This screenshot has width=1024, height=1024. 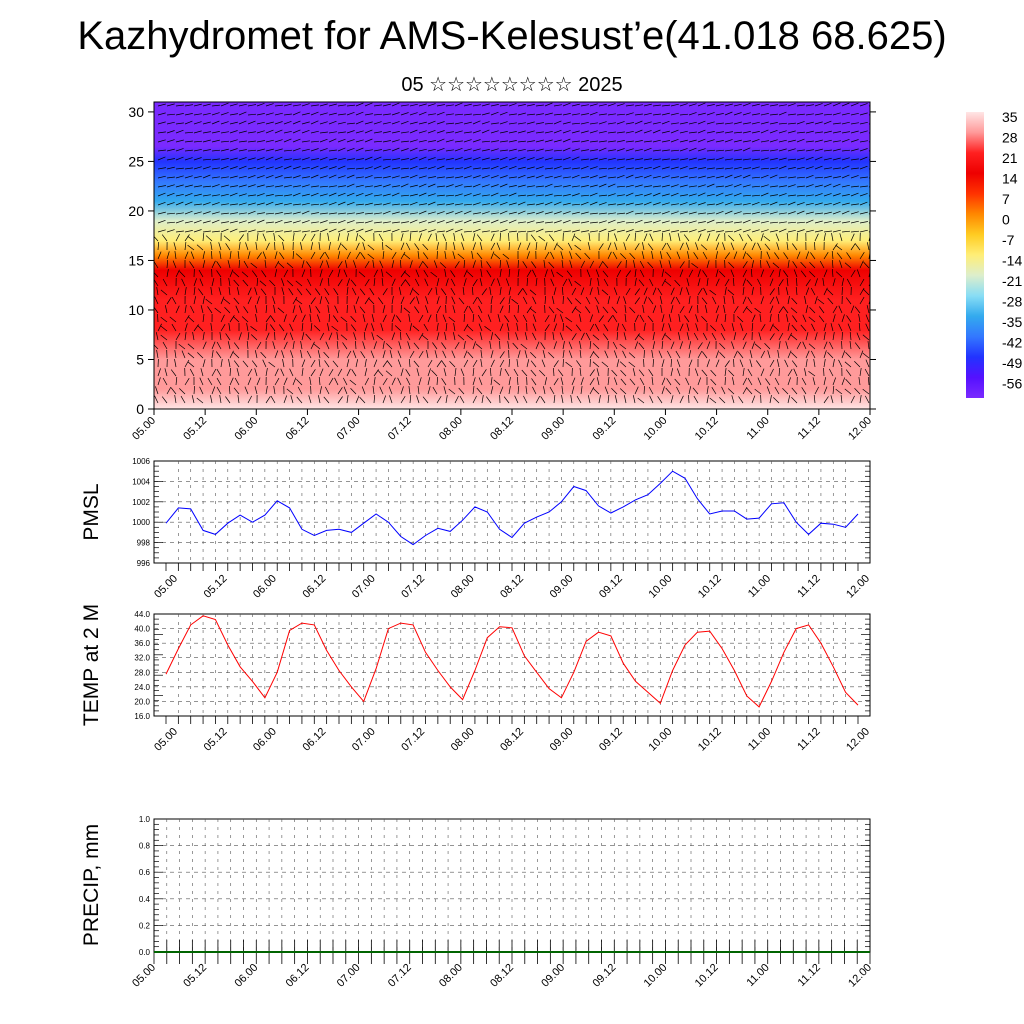 I want to click on colorbar-label: -21, so click(x=1012, y=281).